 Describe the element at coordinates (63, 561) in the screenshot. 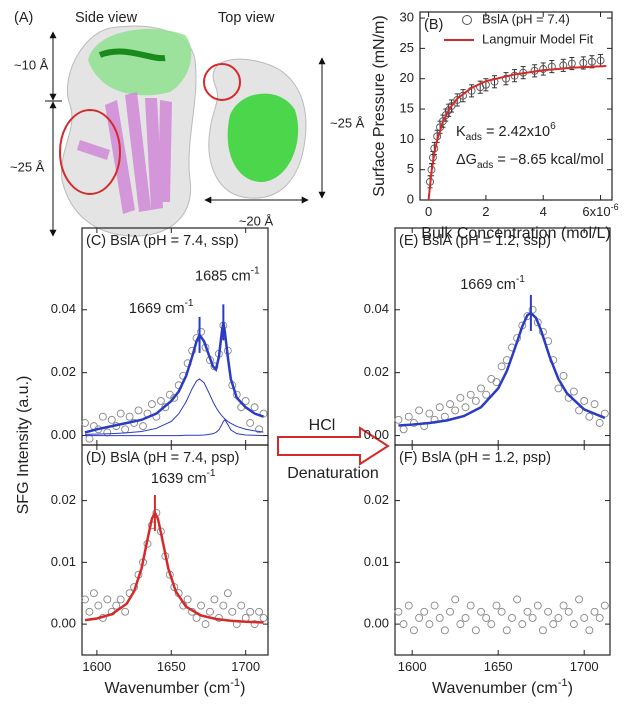

I see `y-tick-label: 0.01` at that location.